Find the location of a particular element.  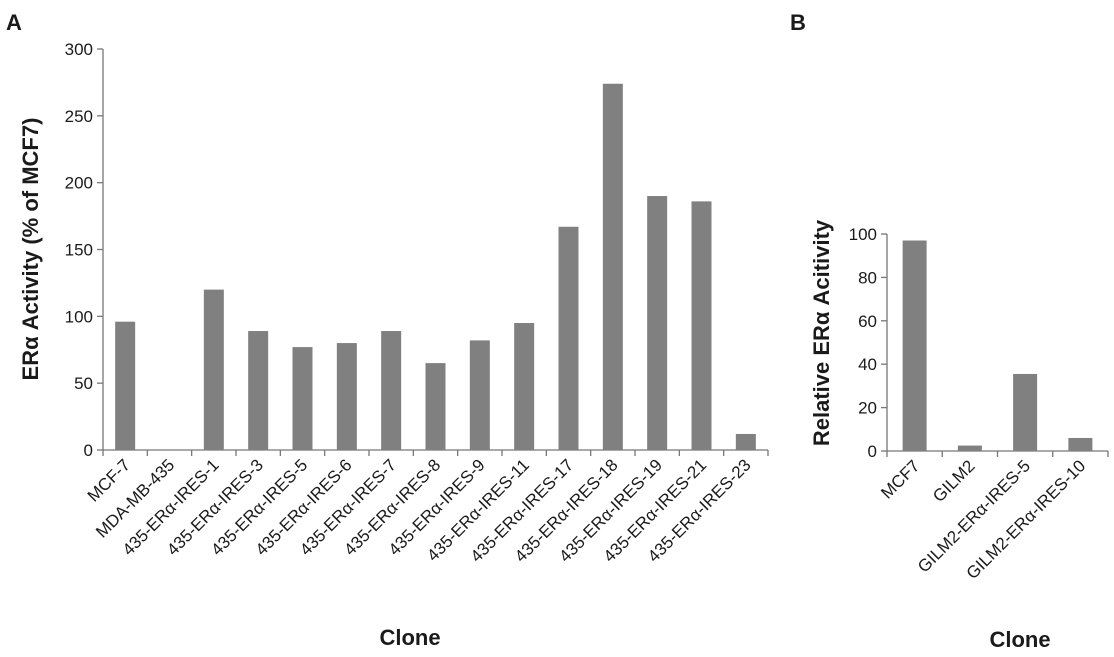

y-tick-label: 50 is located at coordinates (83, 383).